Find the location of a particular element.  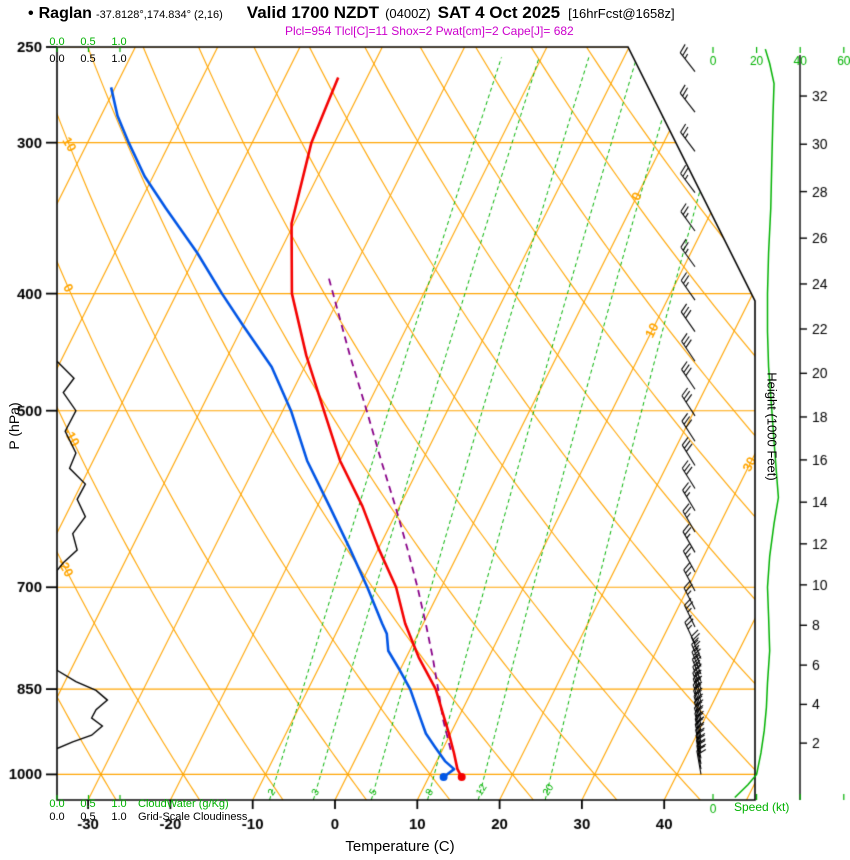

speed-axis-label: Speed (kt) is located at coordinates (762, 807).